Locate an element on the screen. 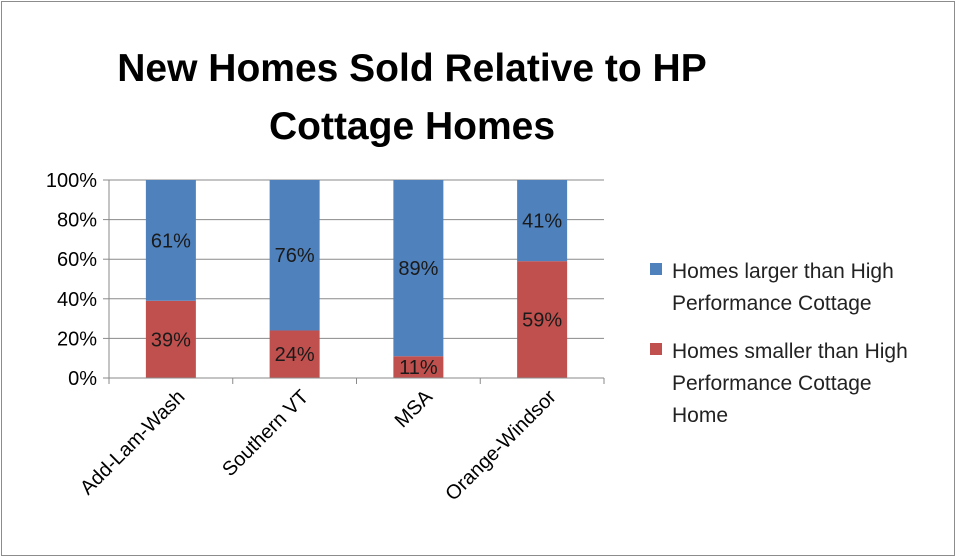 The image size is (956, 557). data-label: 24% is located at coordinates (295, 355).